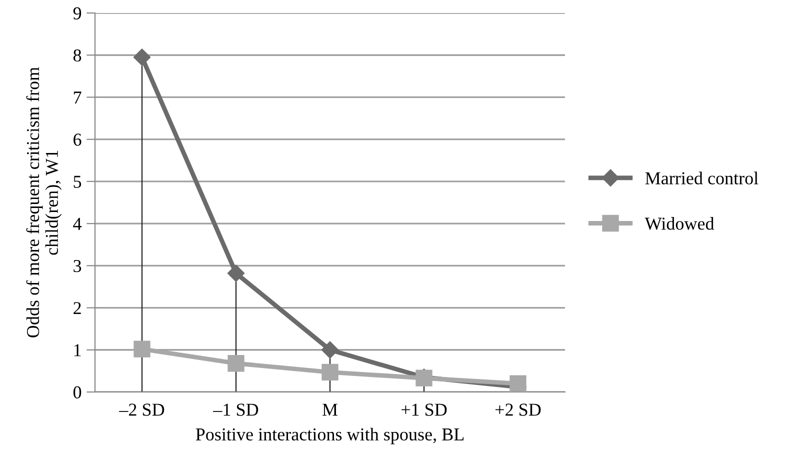 The height and width of the screenshot is (457, 788). I want to click on y-tick-label: 3, so click(78, 266).